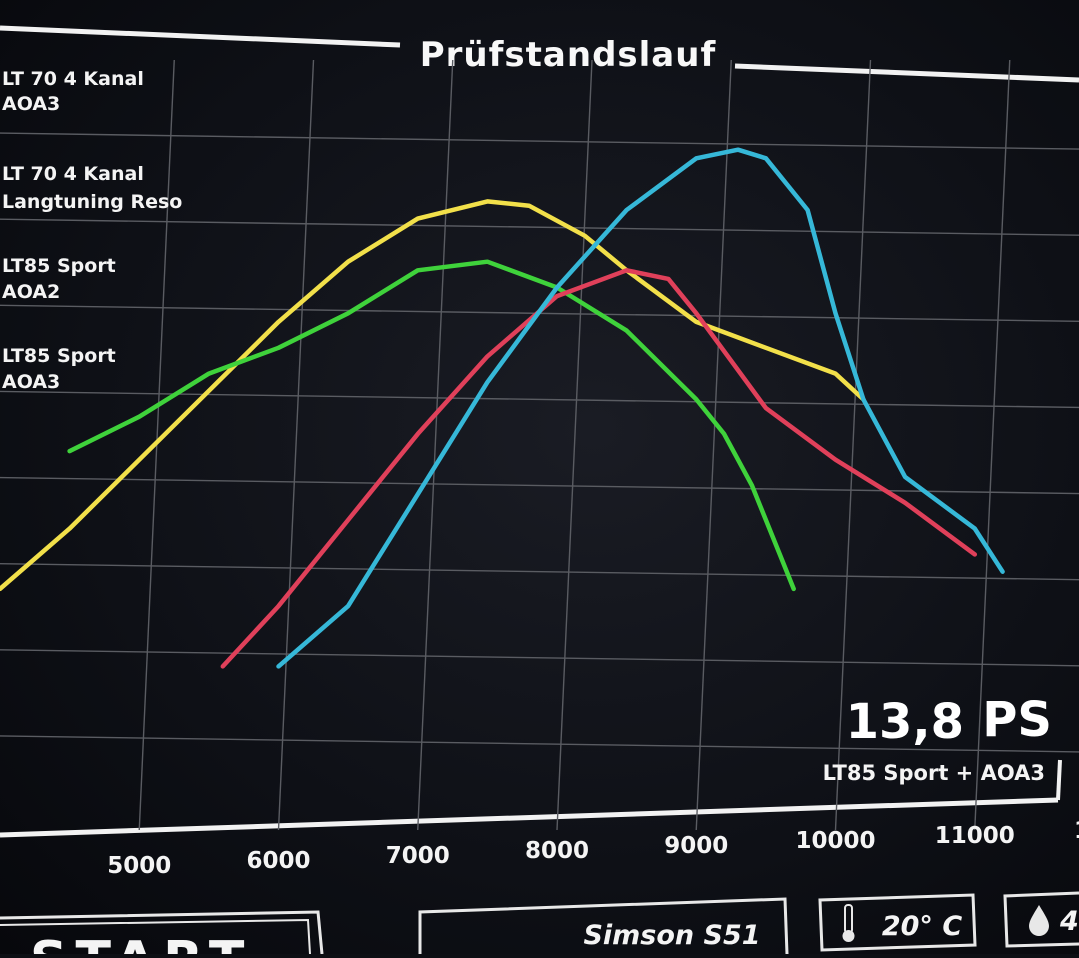  What do you see at coordinates (1076, 831) in the screenshot?
I see `x-tick-label: 12000` at bounding box center [1076, 831].